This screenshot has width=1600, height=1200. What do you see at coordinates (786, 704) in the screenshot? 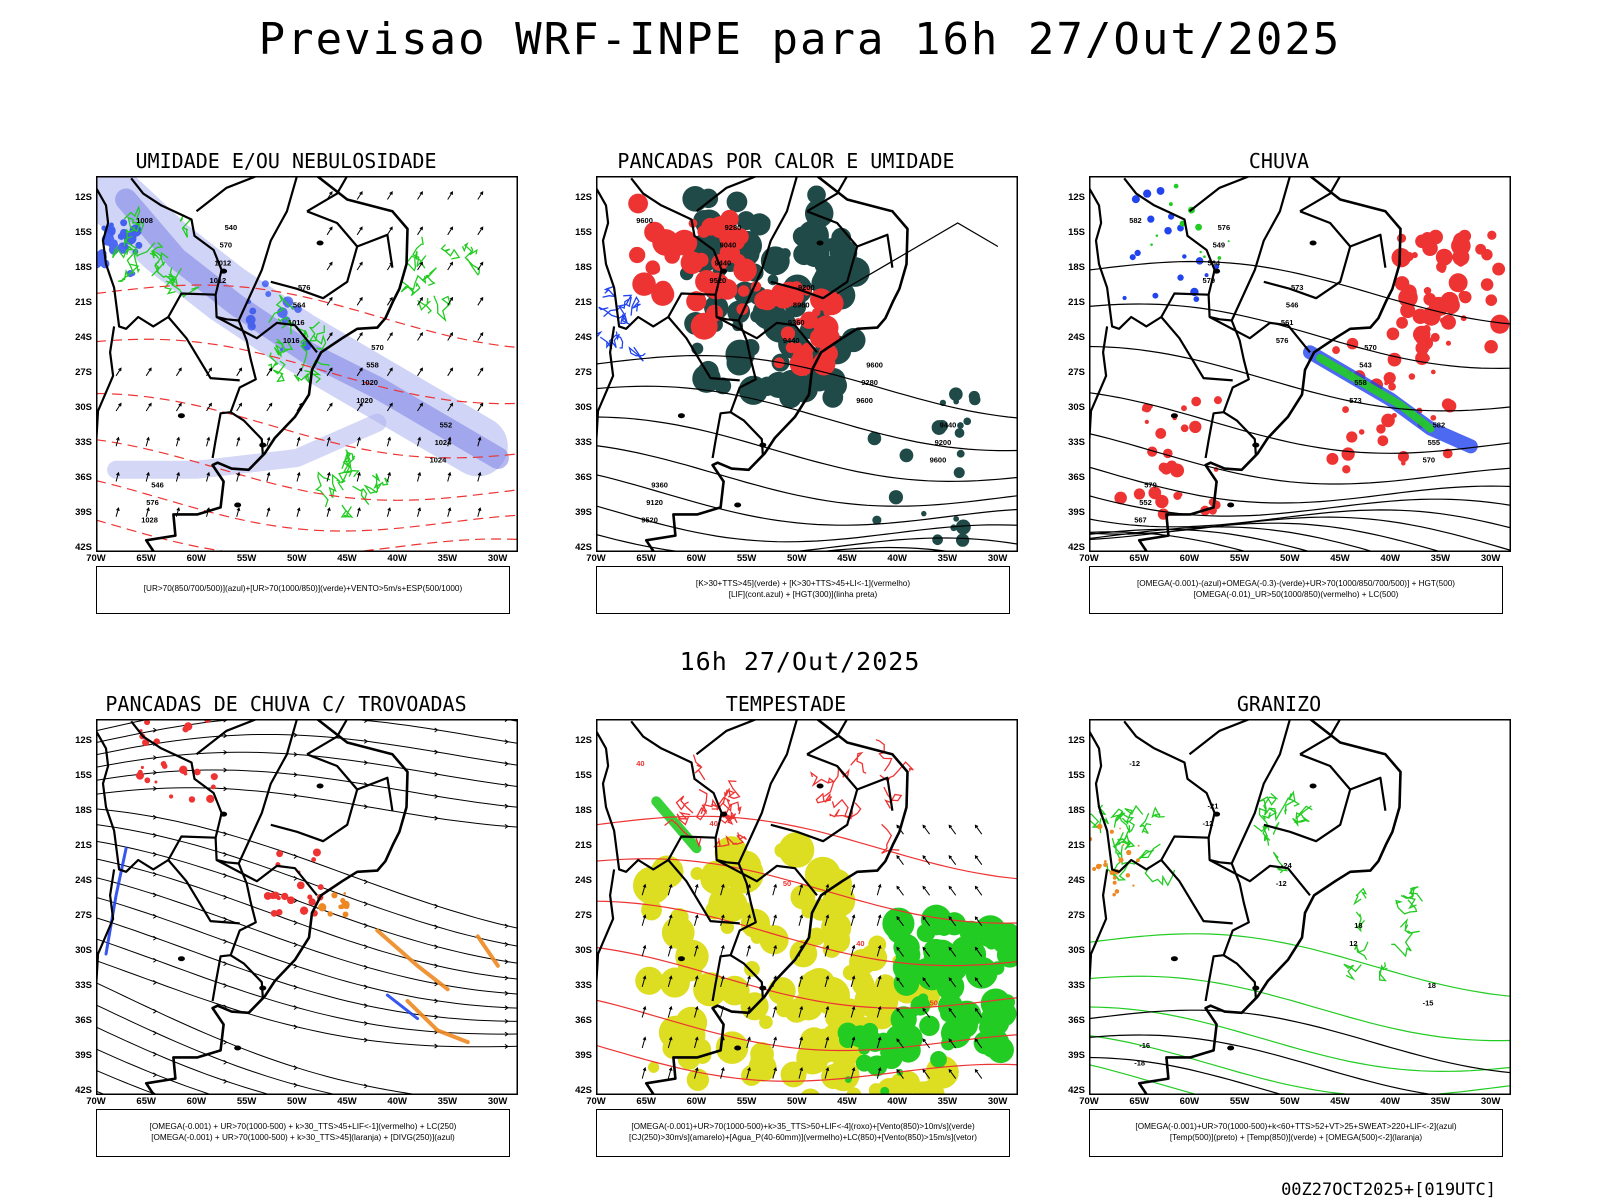
I see `panel-title: TEMPESTADE` at bounding box center [786, 704].